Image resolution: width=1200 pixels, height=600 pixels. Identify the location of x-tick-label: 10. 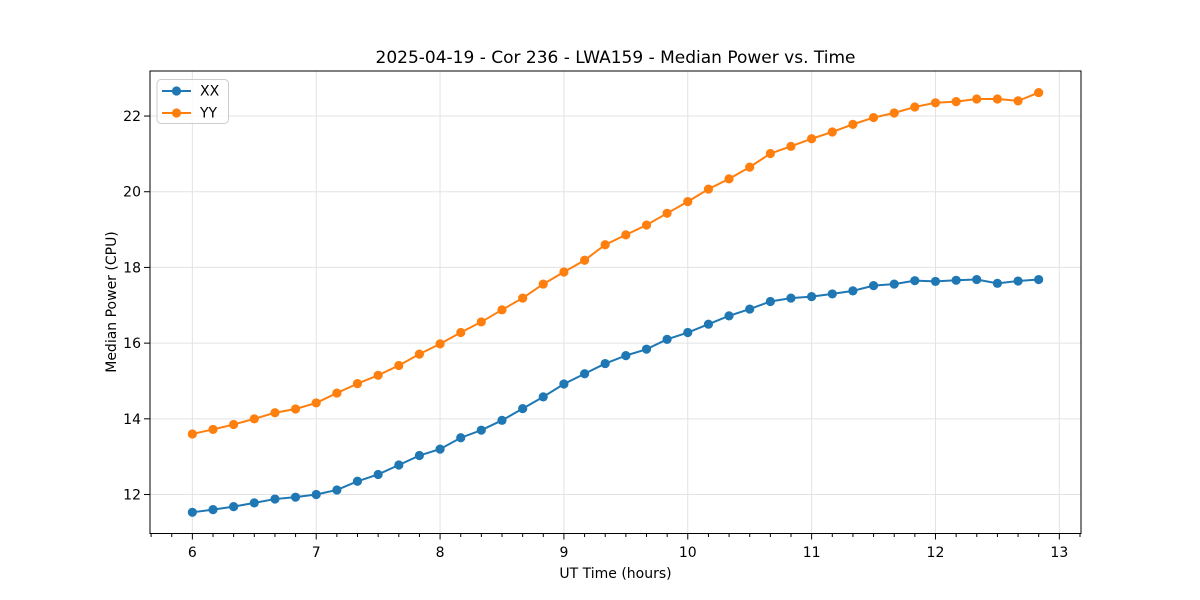
(688, 553).